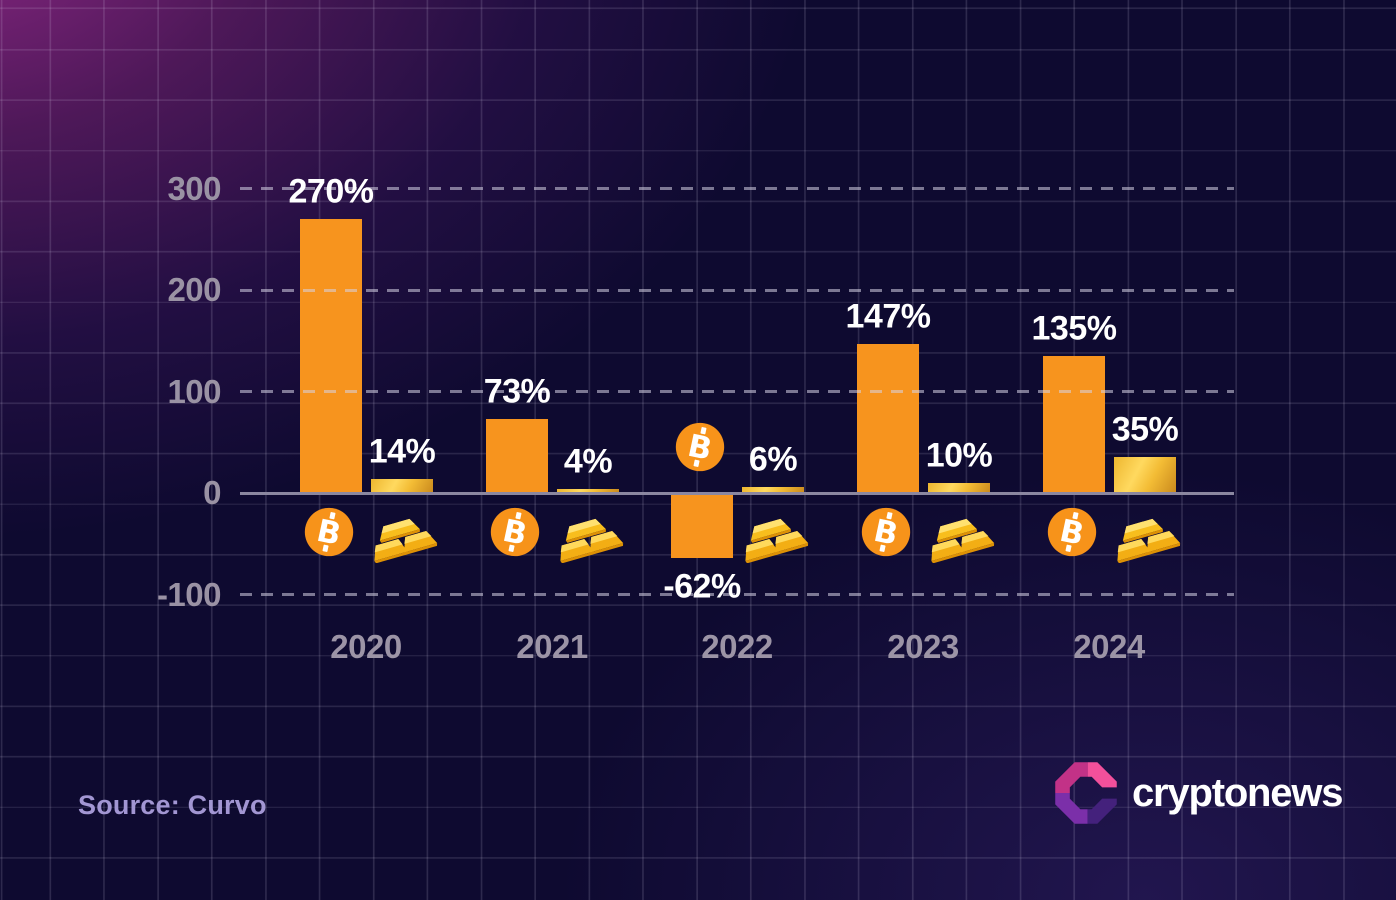 The width and height of the screenshot is (1396, 900). I want to click on bitcoin-value-label-2022: -62%, so click(702, 586).